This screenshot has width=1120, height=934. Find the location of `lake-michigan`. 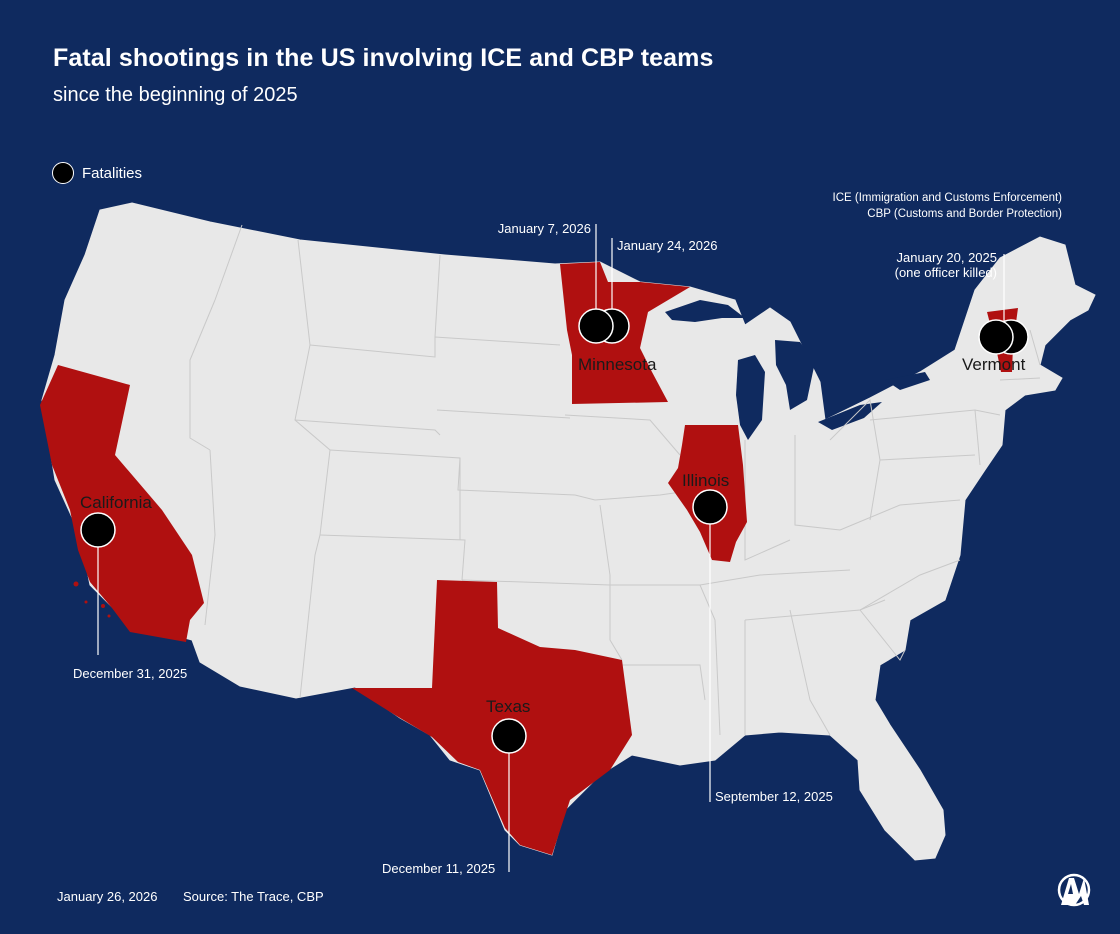

lake-michigan is located at coordinates (750, 397).